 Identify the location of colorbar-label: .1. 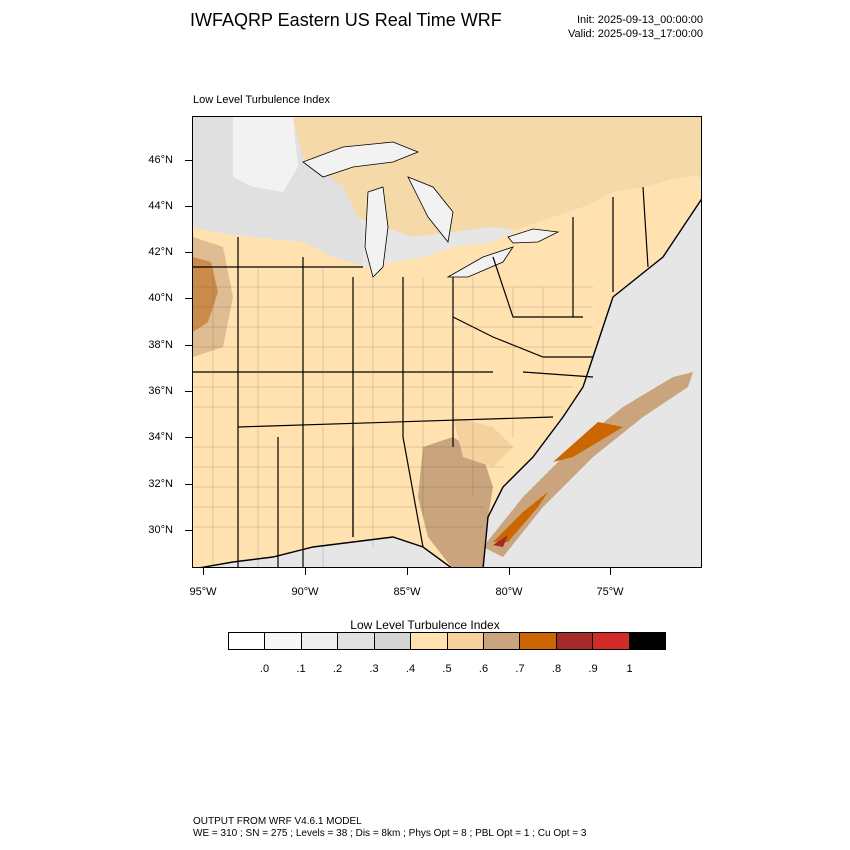
(301, 669).